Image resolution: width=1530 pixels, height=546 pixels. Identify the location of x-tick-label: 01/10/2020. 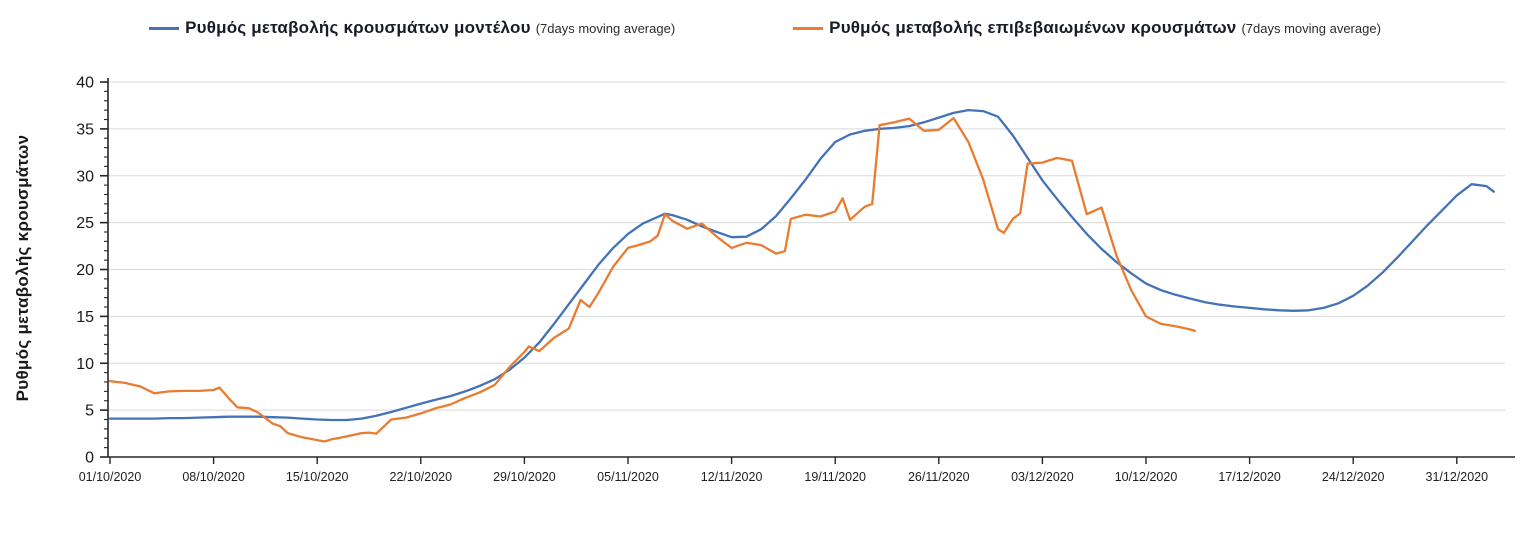
(110, 477).